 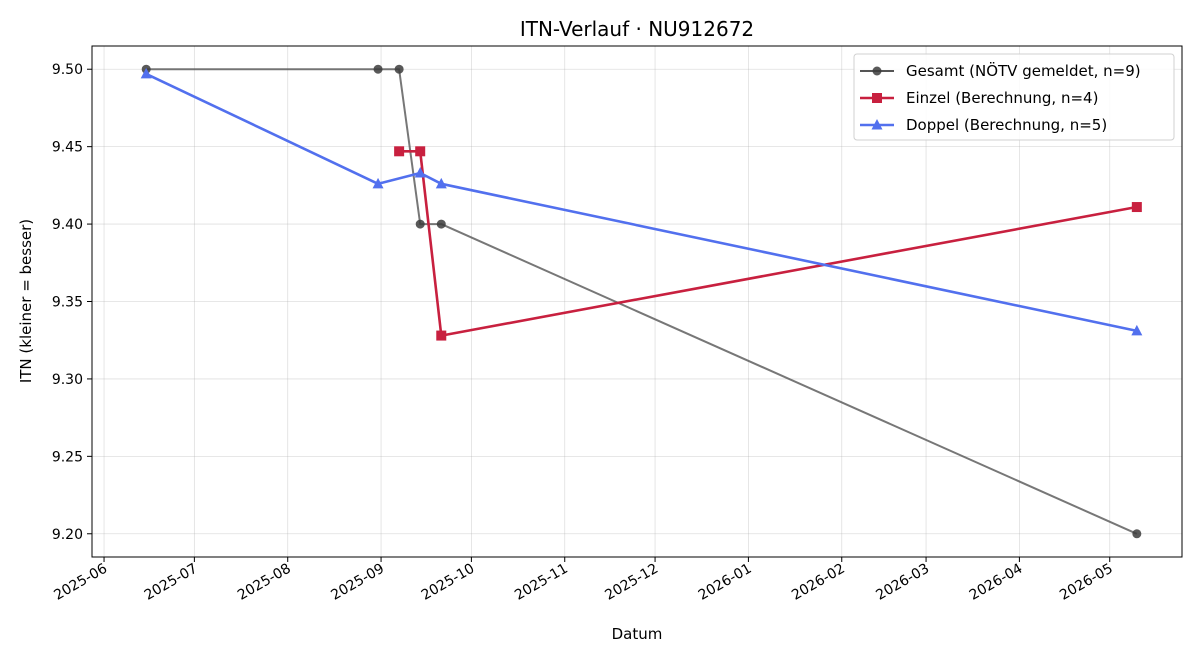 What do you see at coordinates (357, 582) in the screenshot?
I see `x-tick-label: 2025-09` at bounding box center [357, 582].